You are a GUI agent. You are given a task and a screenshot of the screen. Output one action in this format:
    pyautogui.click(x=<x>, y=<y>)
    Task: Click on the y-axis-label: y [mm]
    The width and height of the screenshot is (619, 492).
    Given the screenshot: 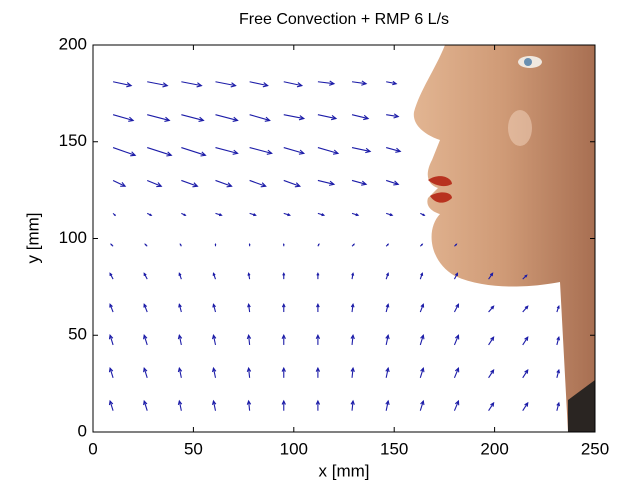 What is the action you would take?
    pyautogui.click(x=32, y=238)
    